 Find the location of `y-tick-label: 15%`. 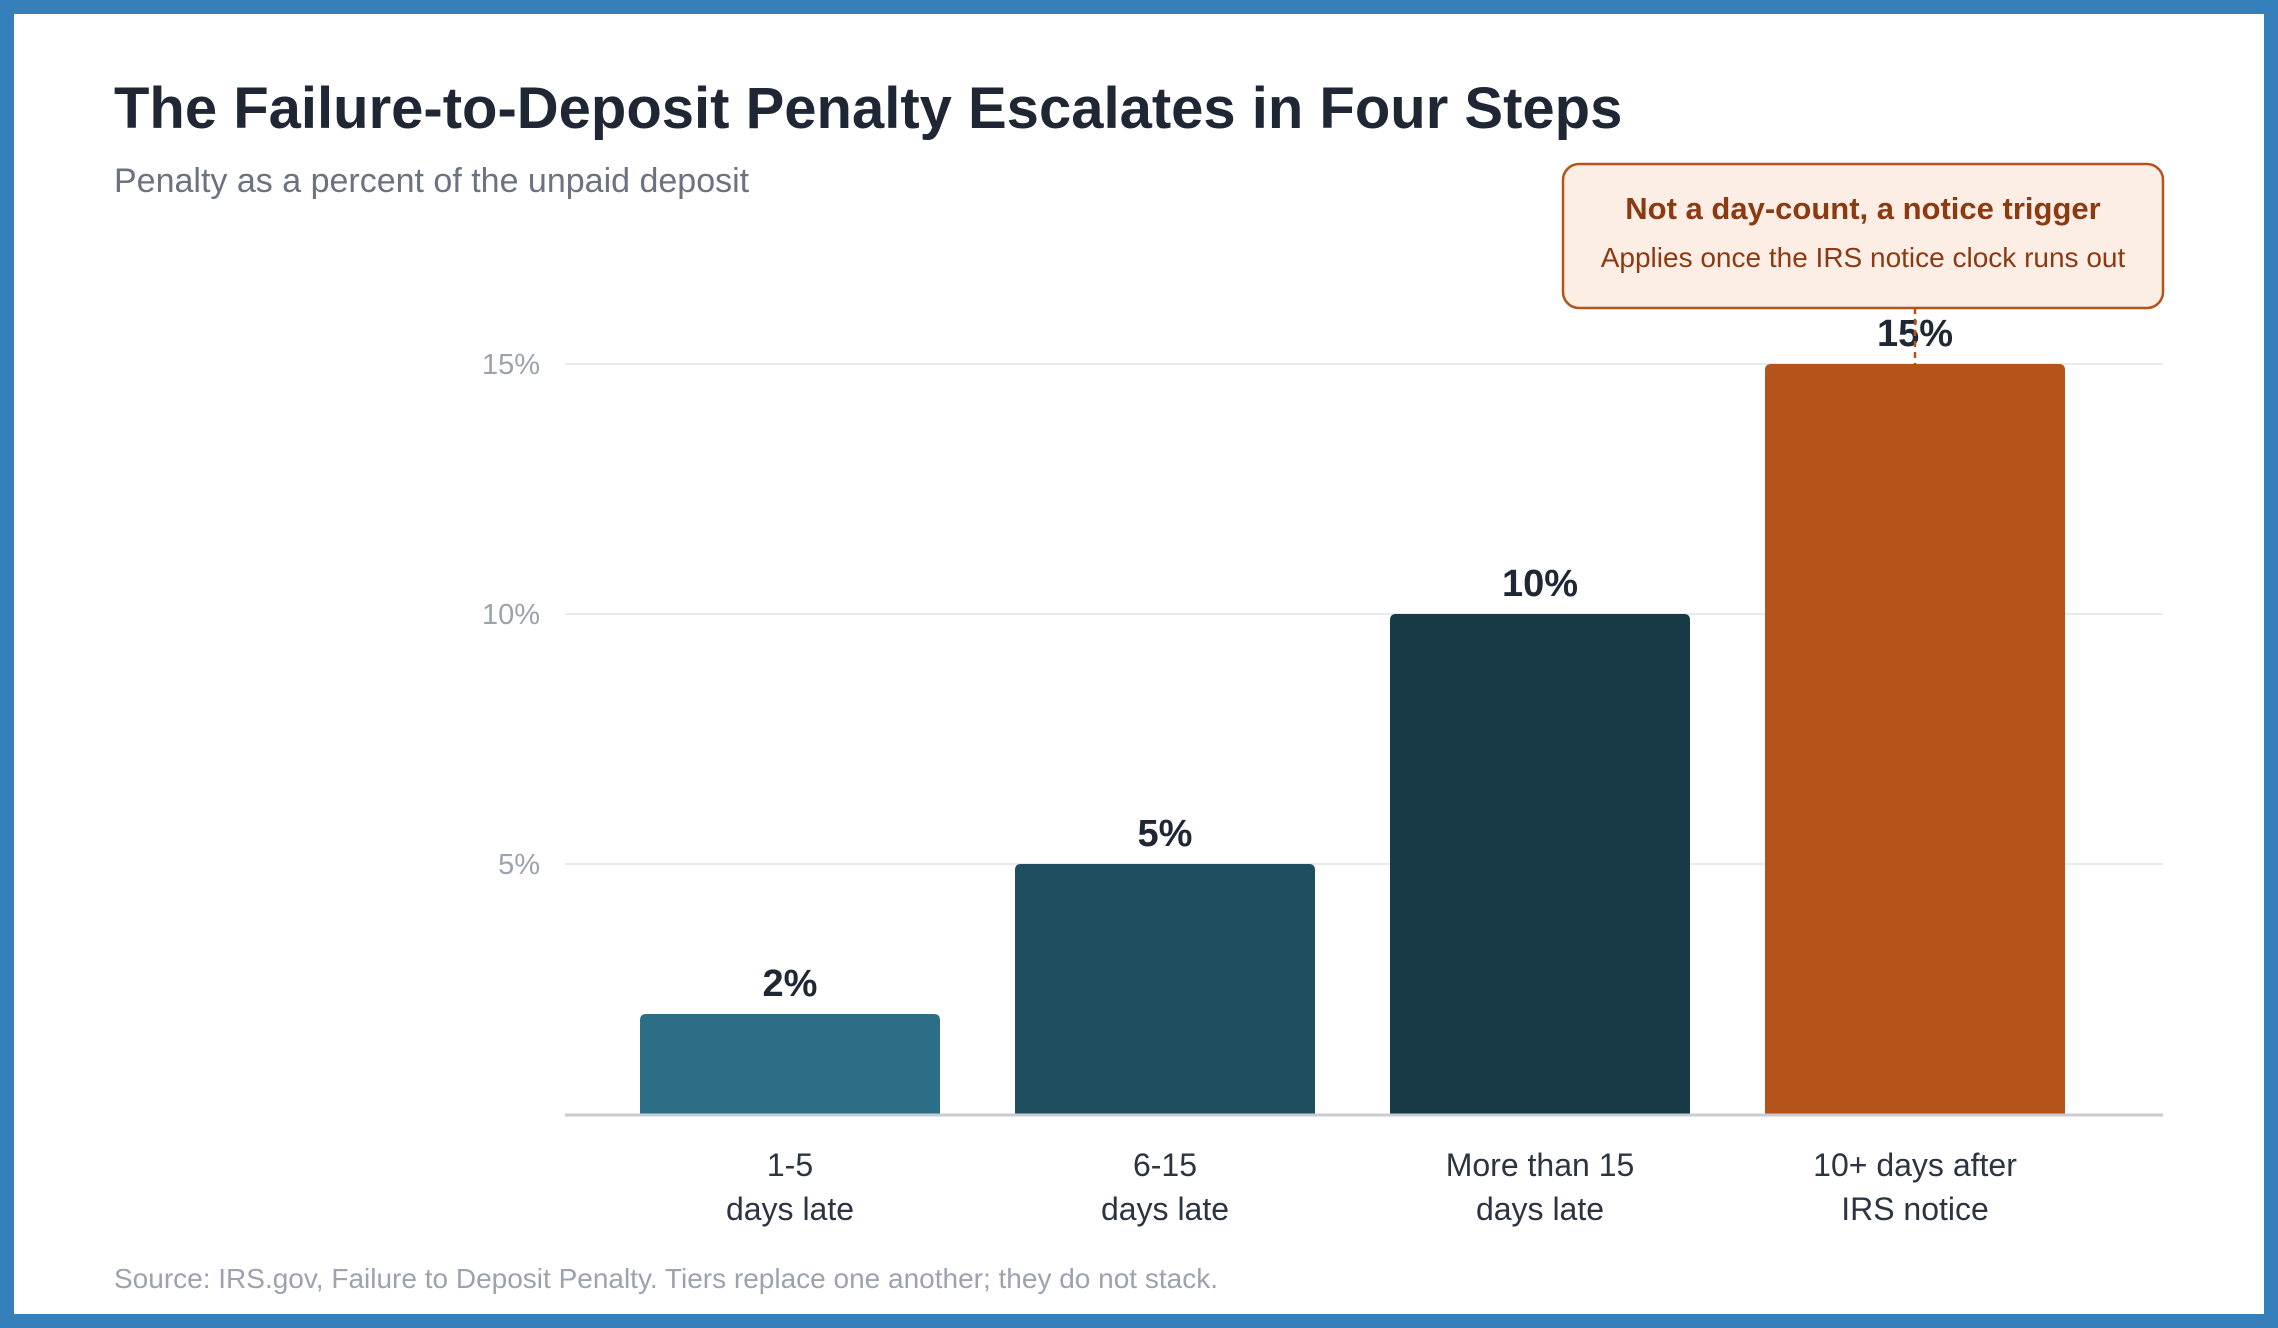

y-tick-label: 15% is located at coordinates (511, 365).